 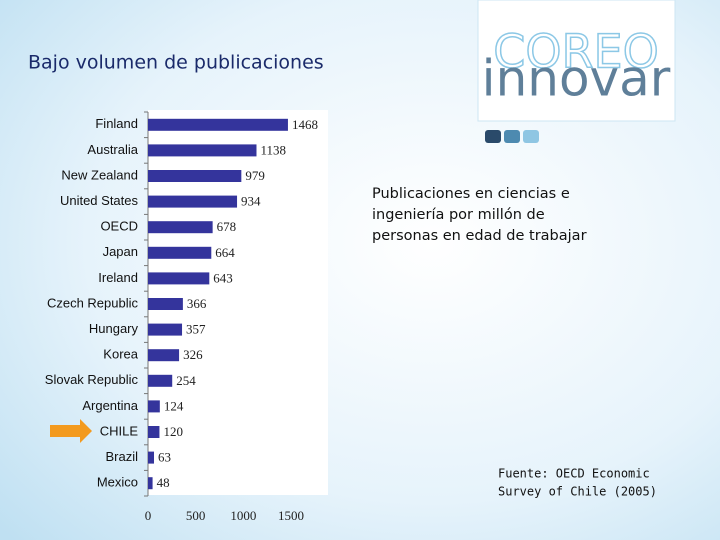 I want to click on value-label: 366, so click(x=197, y=303).